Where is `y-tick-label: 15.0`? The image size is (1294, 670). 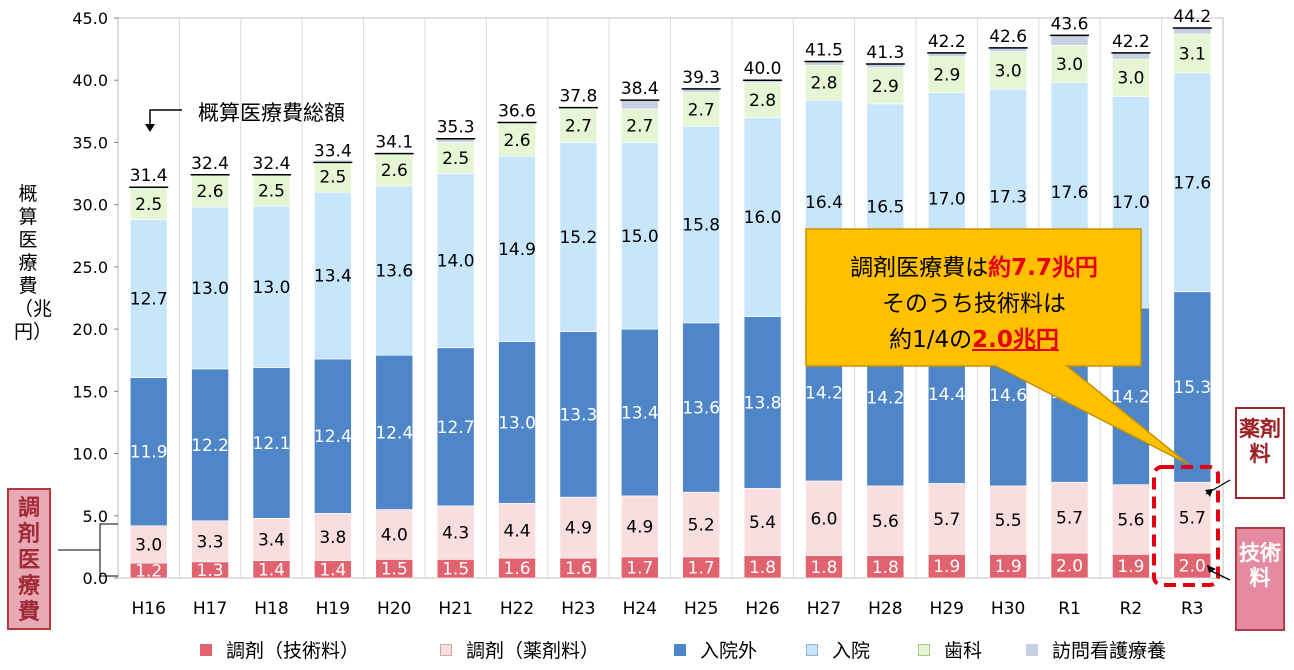 y-tick-label: 15.0 is located at coordinates (90, 391).